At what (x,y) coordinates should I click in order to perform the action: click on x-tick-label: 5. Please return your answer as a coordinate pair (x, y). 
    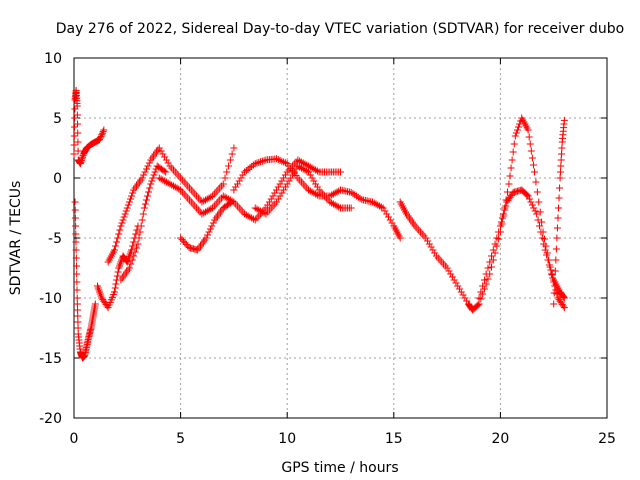
    Looking at the image, I should click on (180, 439).